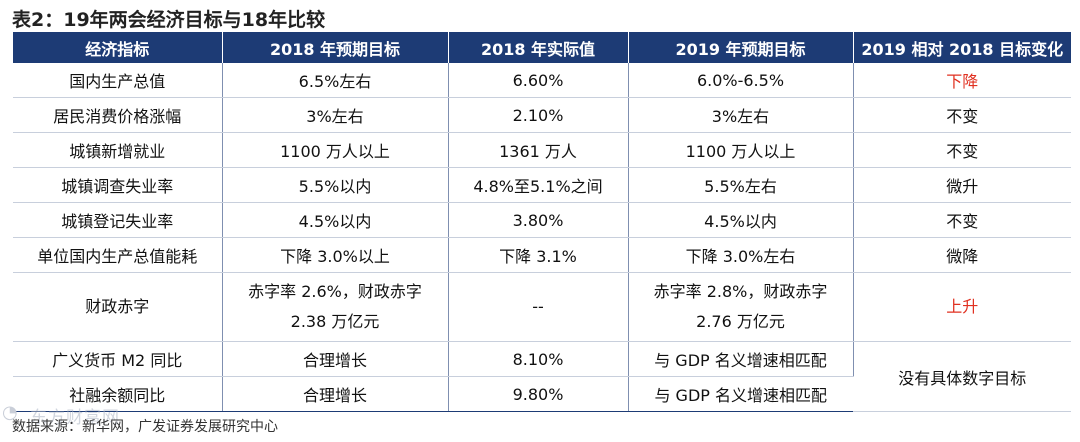 Image resolution: width=1080 pixels, height=442 pixels. I want to click on table-row: 居民消费价格涨幅 3%左右 2.10% 3%左右 不变, so click(542, 115).